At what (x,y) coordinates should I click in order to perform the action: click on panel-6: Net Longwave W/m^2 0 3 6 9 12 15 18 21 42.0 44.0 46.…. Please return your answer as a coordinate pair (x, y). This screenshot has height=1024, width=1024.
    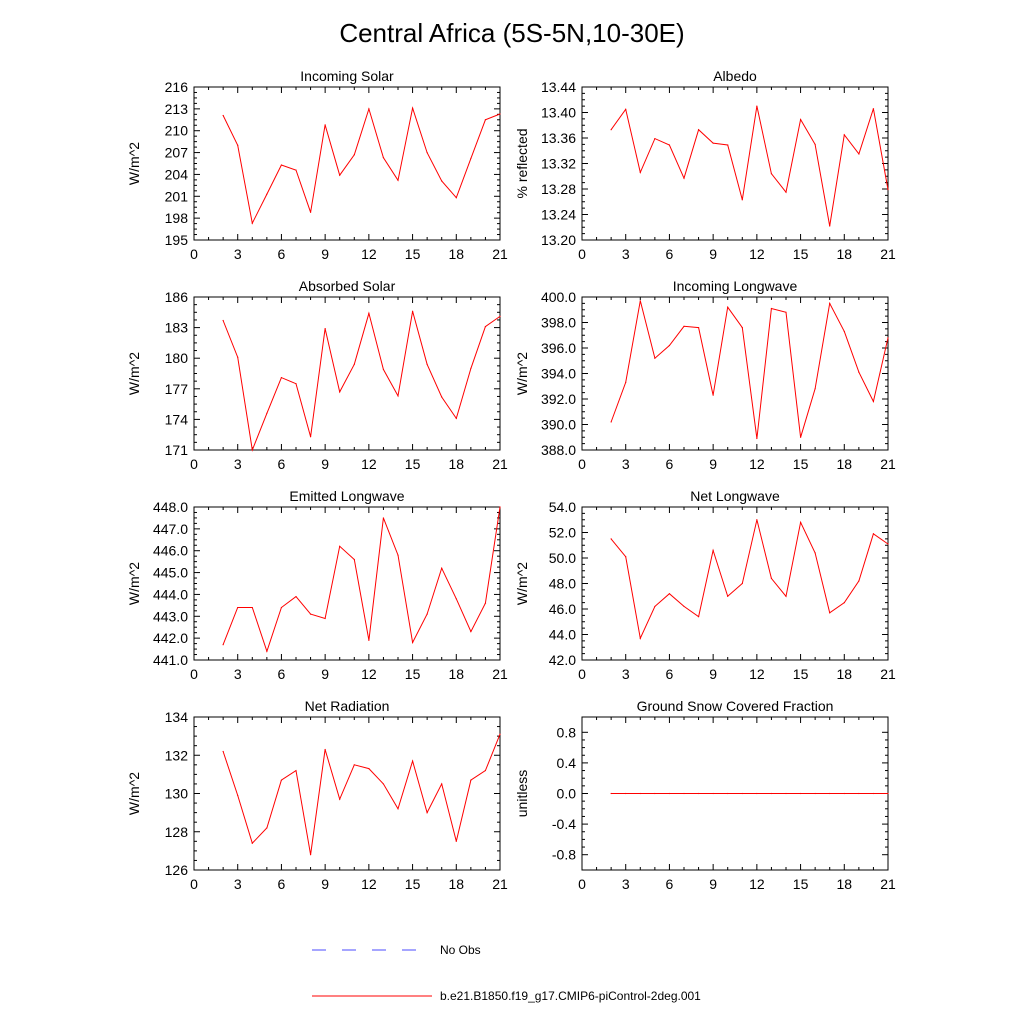
    Looking at the image, I should click on (705, 585).